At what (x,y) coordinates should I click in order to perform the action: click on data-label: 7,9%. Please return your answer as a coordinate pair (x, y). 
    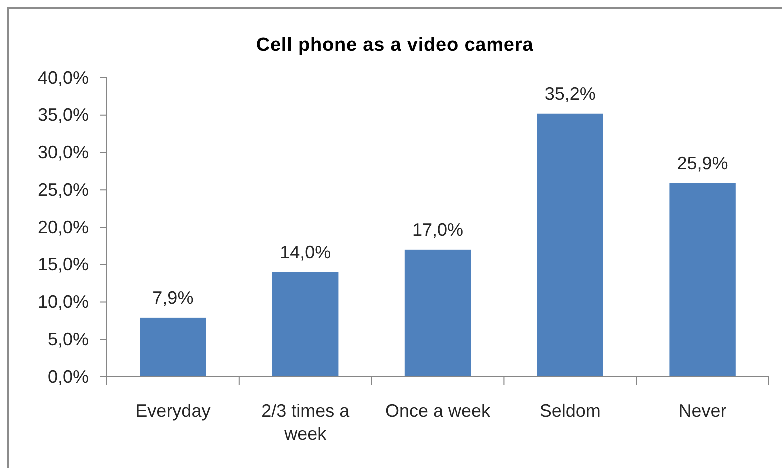
    Looking at the image, I should click on (173, 297).